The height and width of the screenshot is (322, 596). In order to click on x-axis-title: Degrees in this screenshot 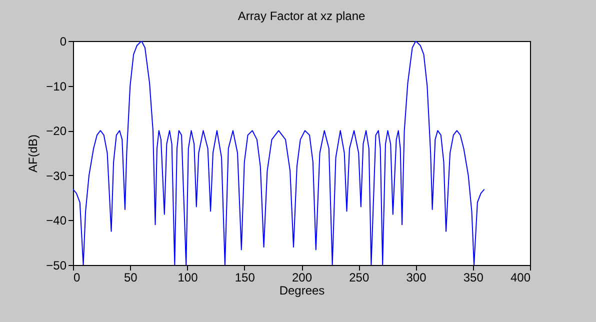, I will do `click(302, 291)`.